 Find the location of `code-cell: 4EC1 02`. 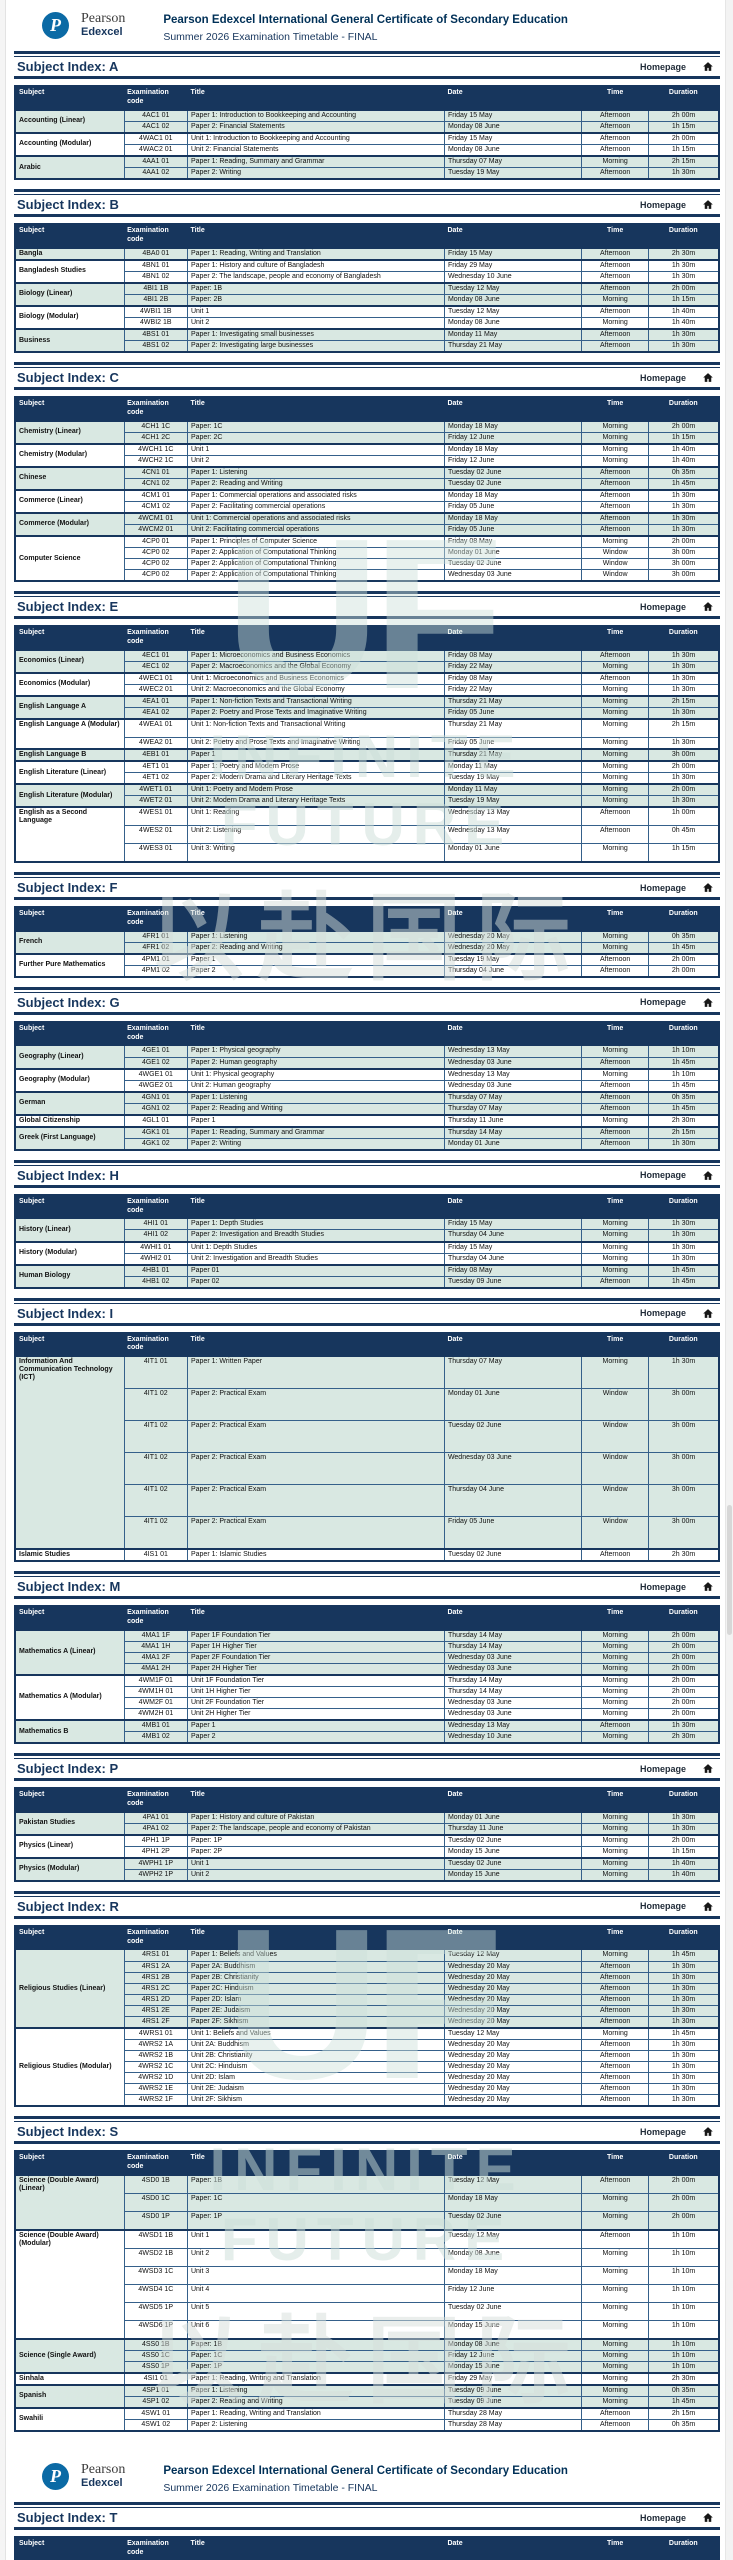

code-cell: 4EC1 02 is located at coordinates (155, 667).